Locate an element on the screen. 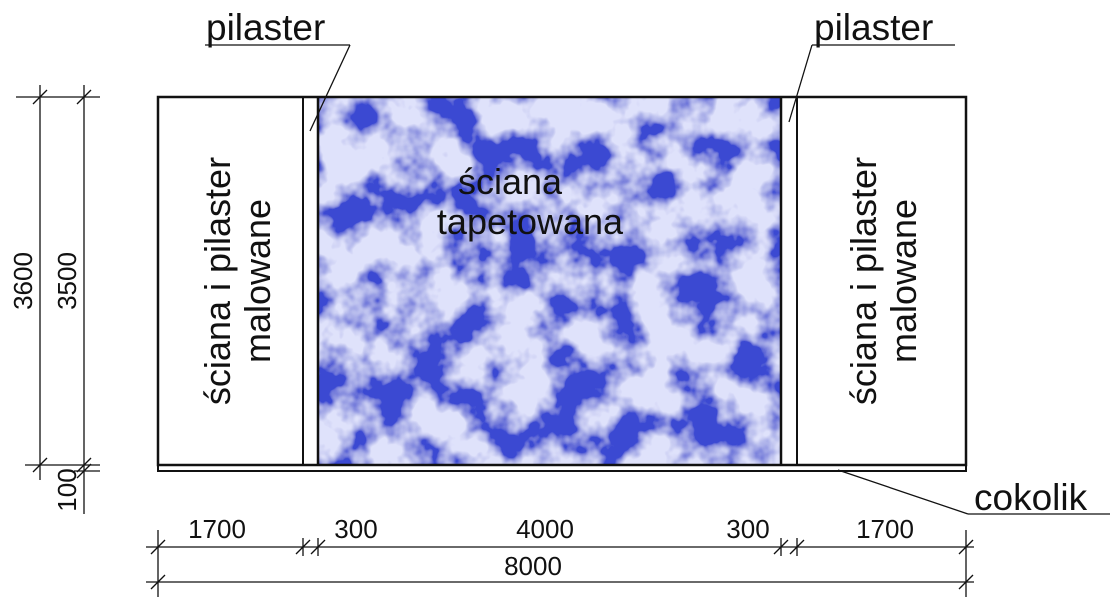 The image size is (1114, 601). dim-label-width-4: 300 is located at coordinates (747, 529).